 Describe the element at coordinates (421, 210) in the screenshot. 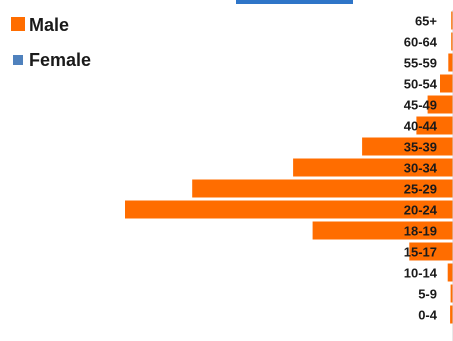

I see `tick-label-20-24: 20-24` at that location.